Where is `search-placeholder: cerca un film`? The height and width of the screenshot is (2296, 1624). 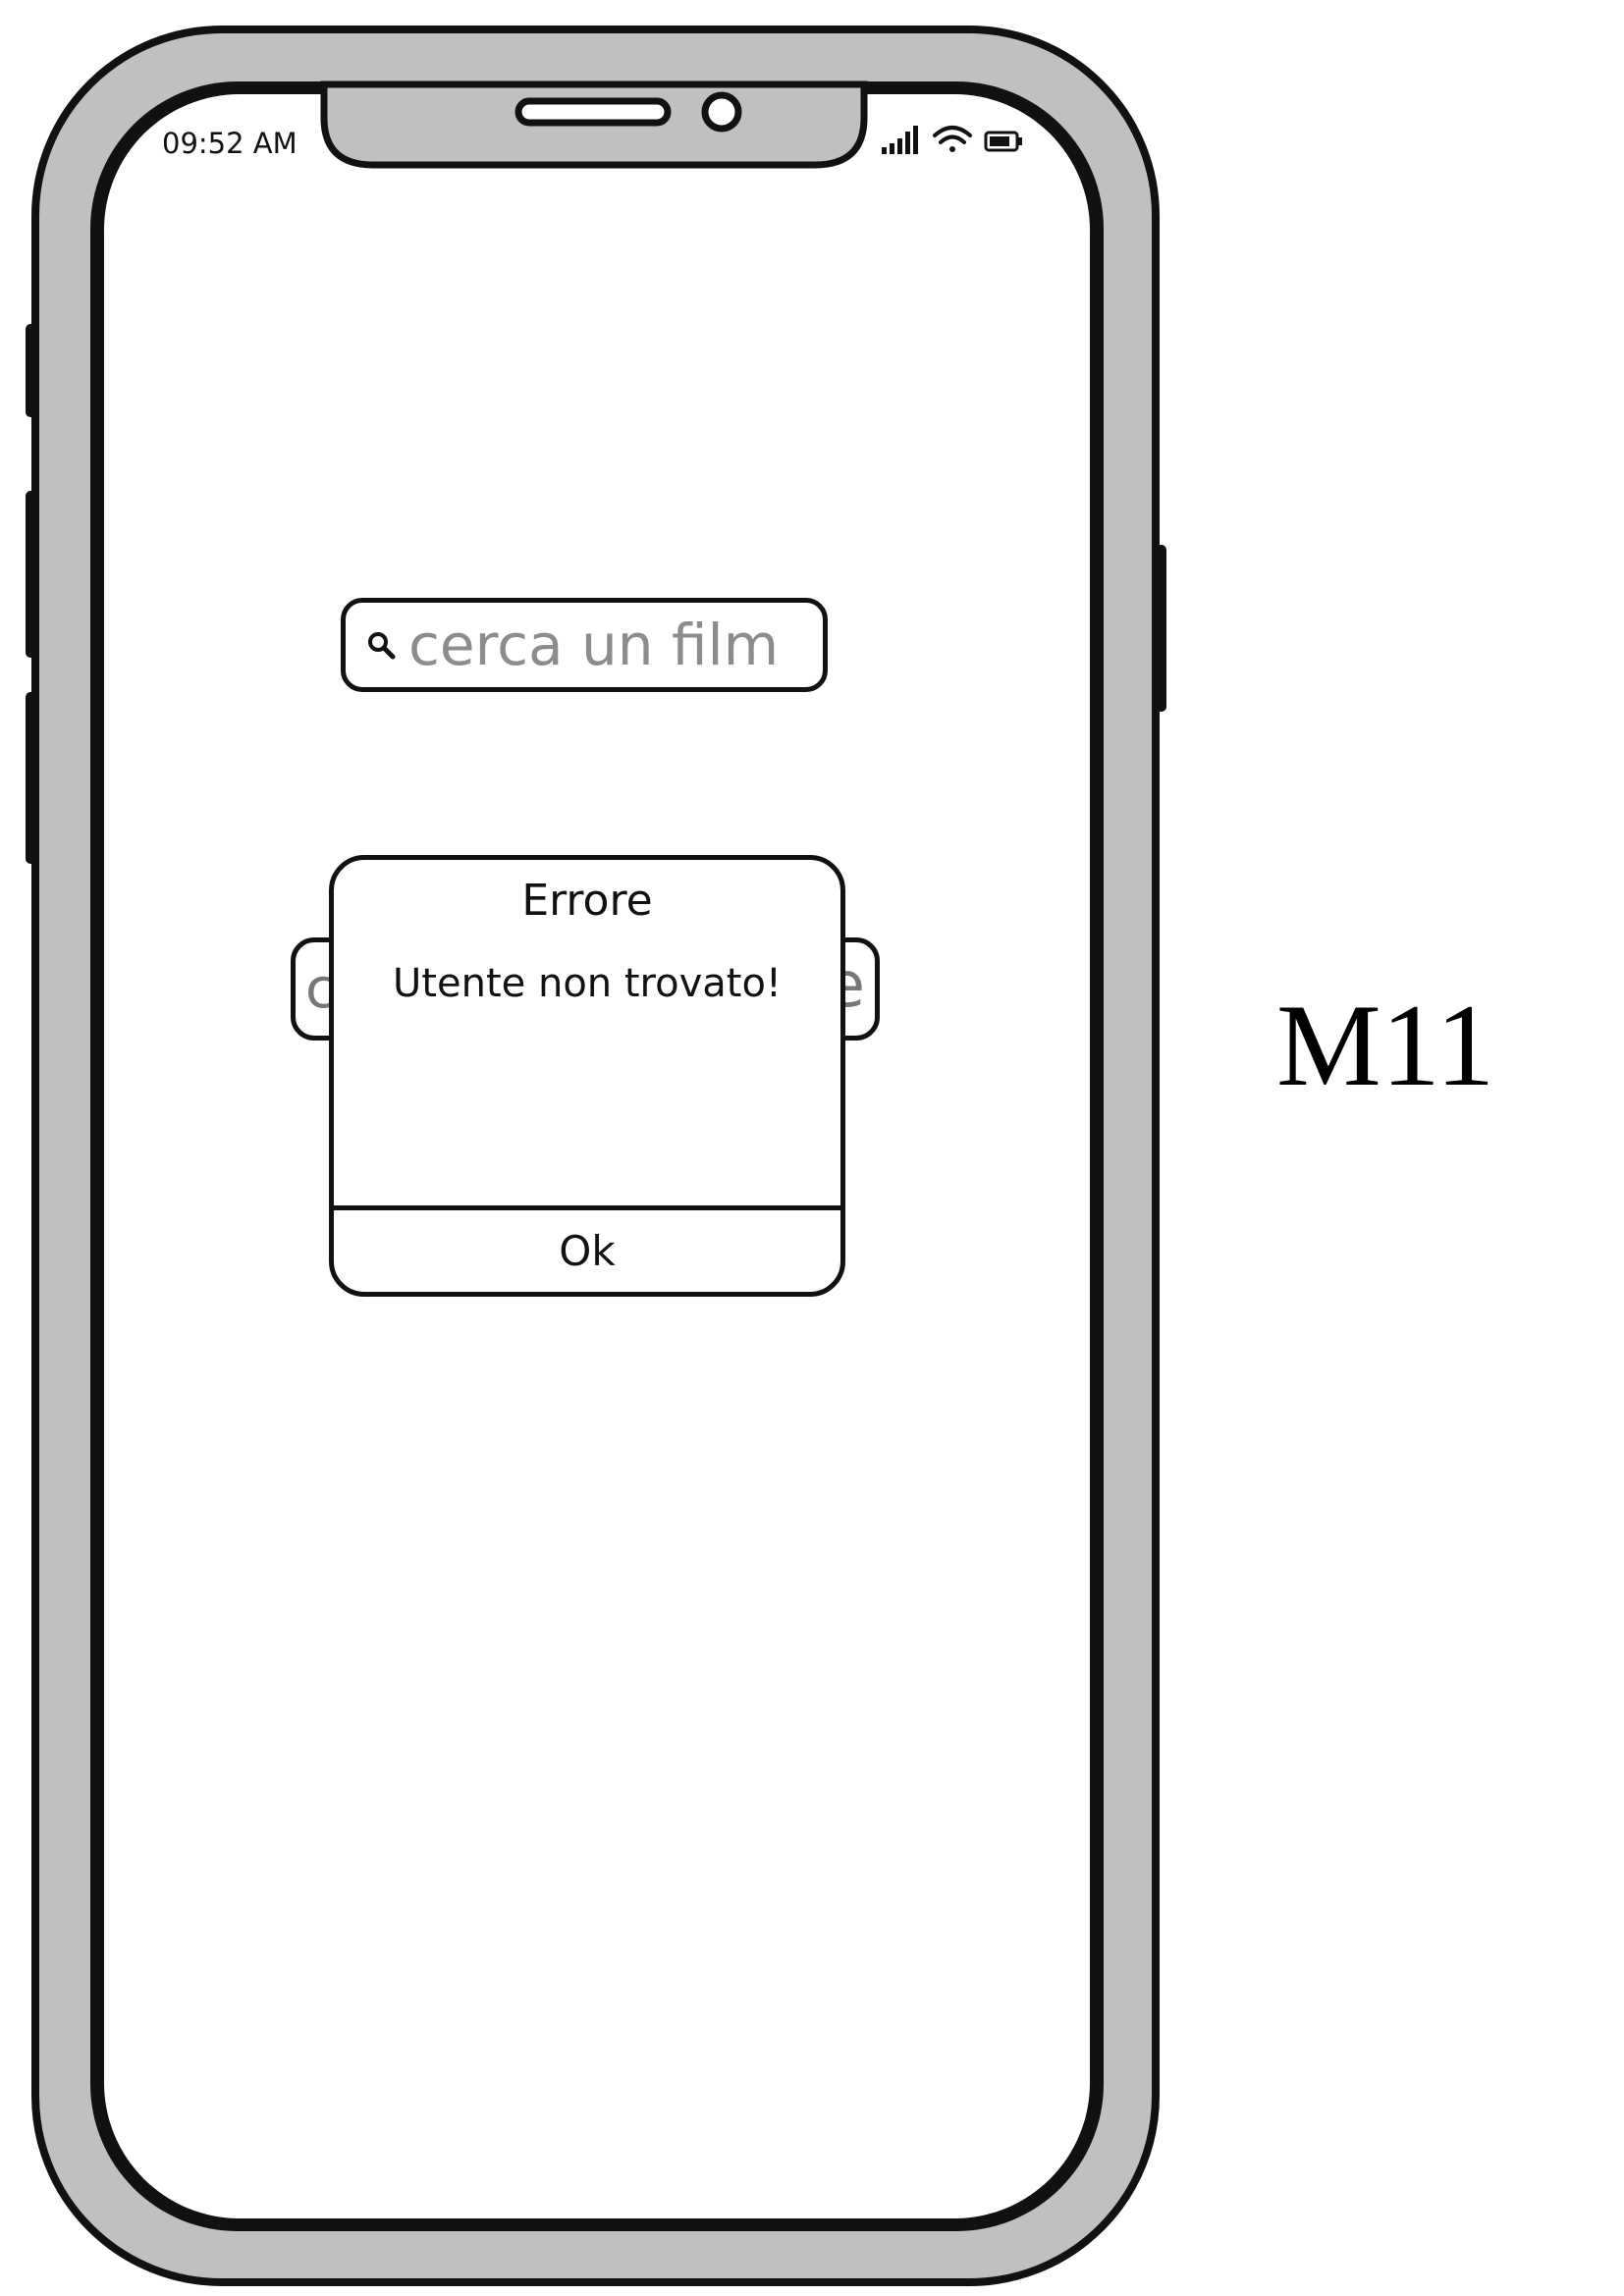
search-placeholder: cerca un film is located at coordinates (594, 645).